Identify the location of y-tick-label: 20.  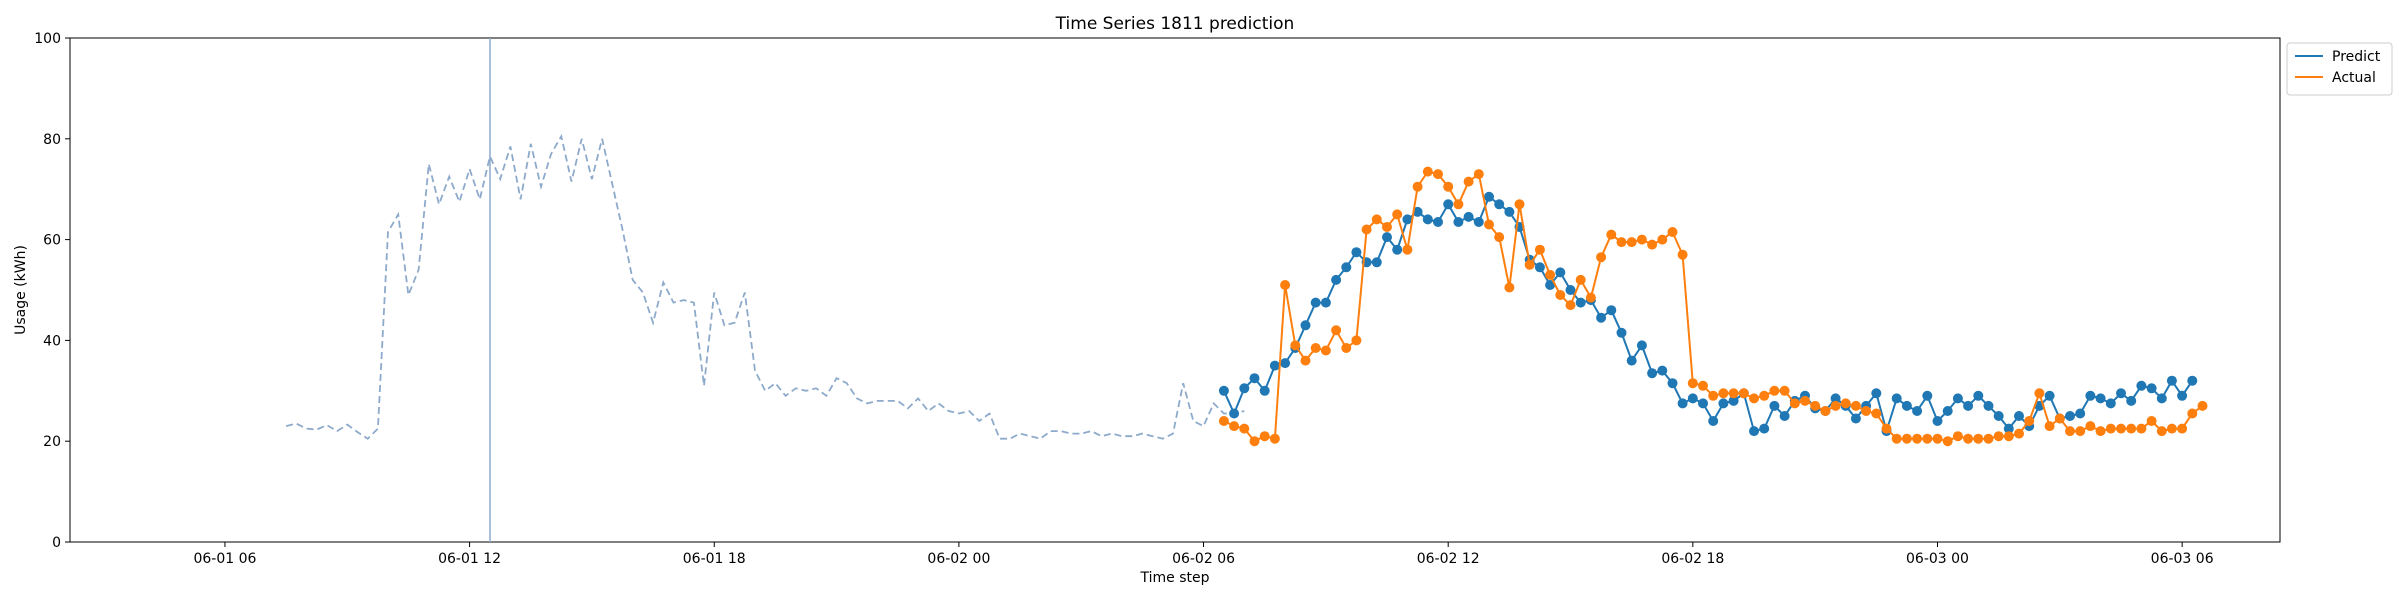
(52, 442).